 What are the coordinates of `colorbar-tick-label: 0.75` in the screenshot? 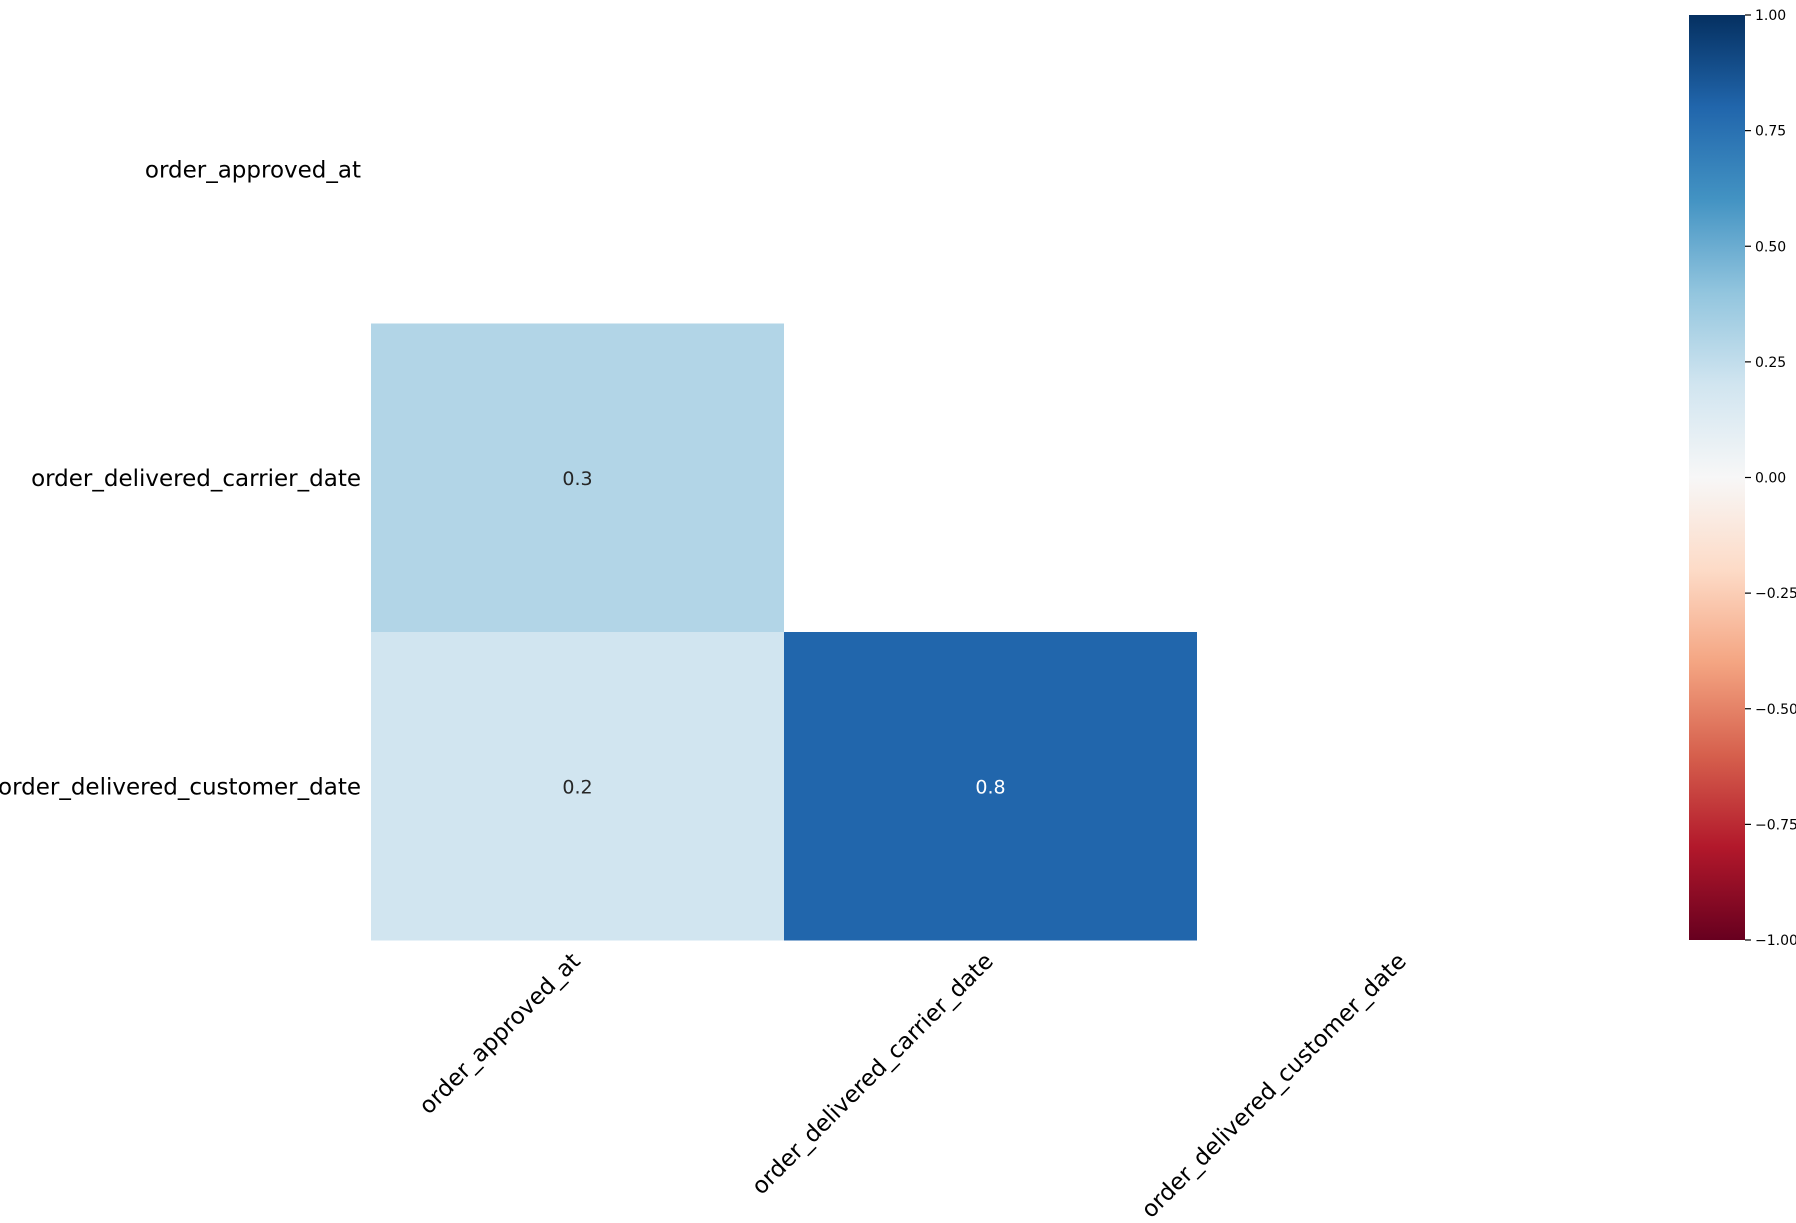 It's located at (1770, 132).